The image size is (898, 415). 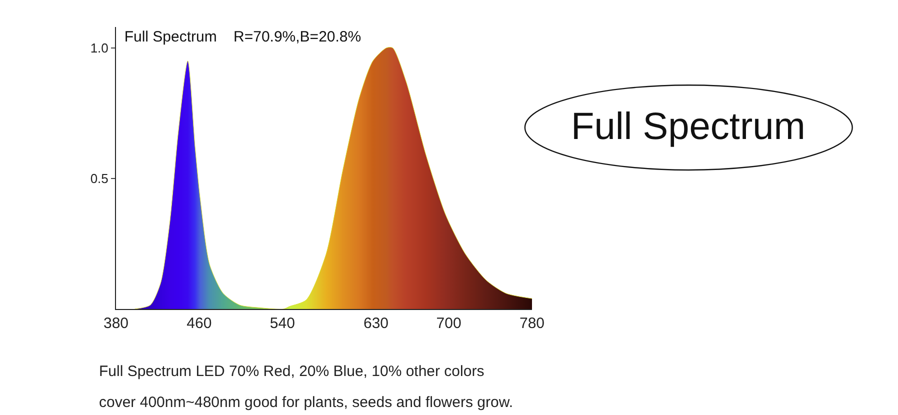 What do you see at coordinates (688, 127) in the screenshot?
I see `text: Full Spectrum` at bounding box center [688, 127].